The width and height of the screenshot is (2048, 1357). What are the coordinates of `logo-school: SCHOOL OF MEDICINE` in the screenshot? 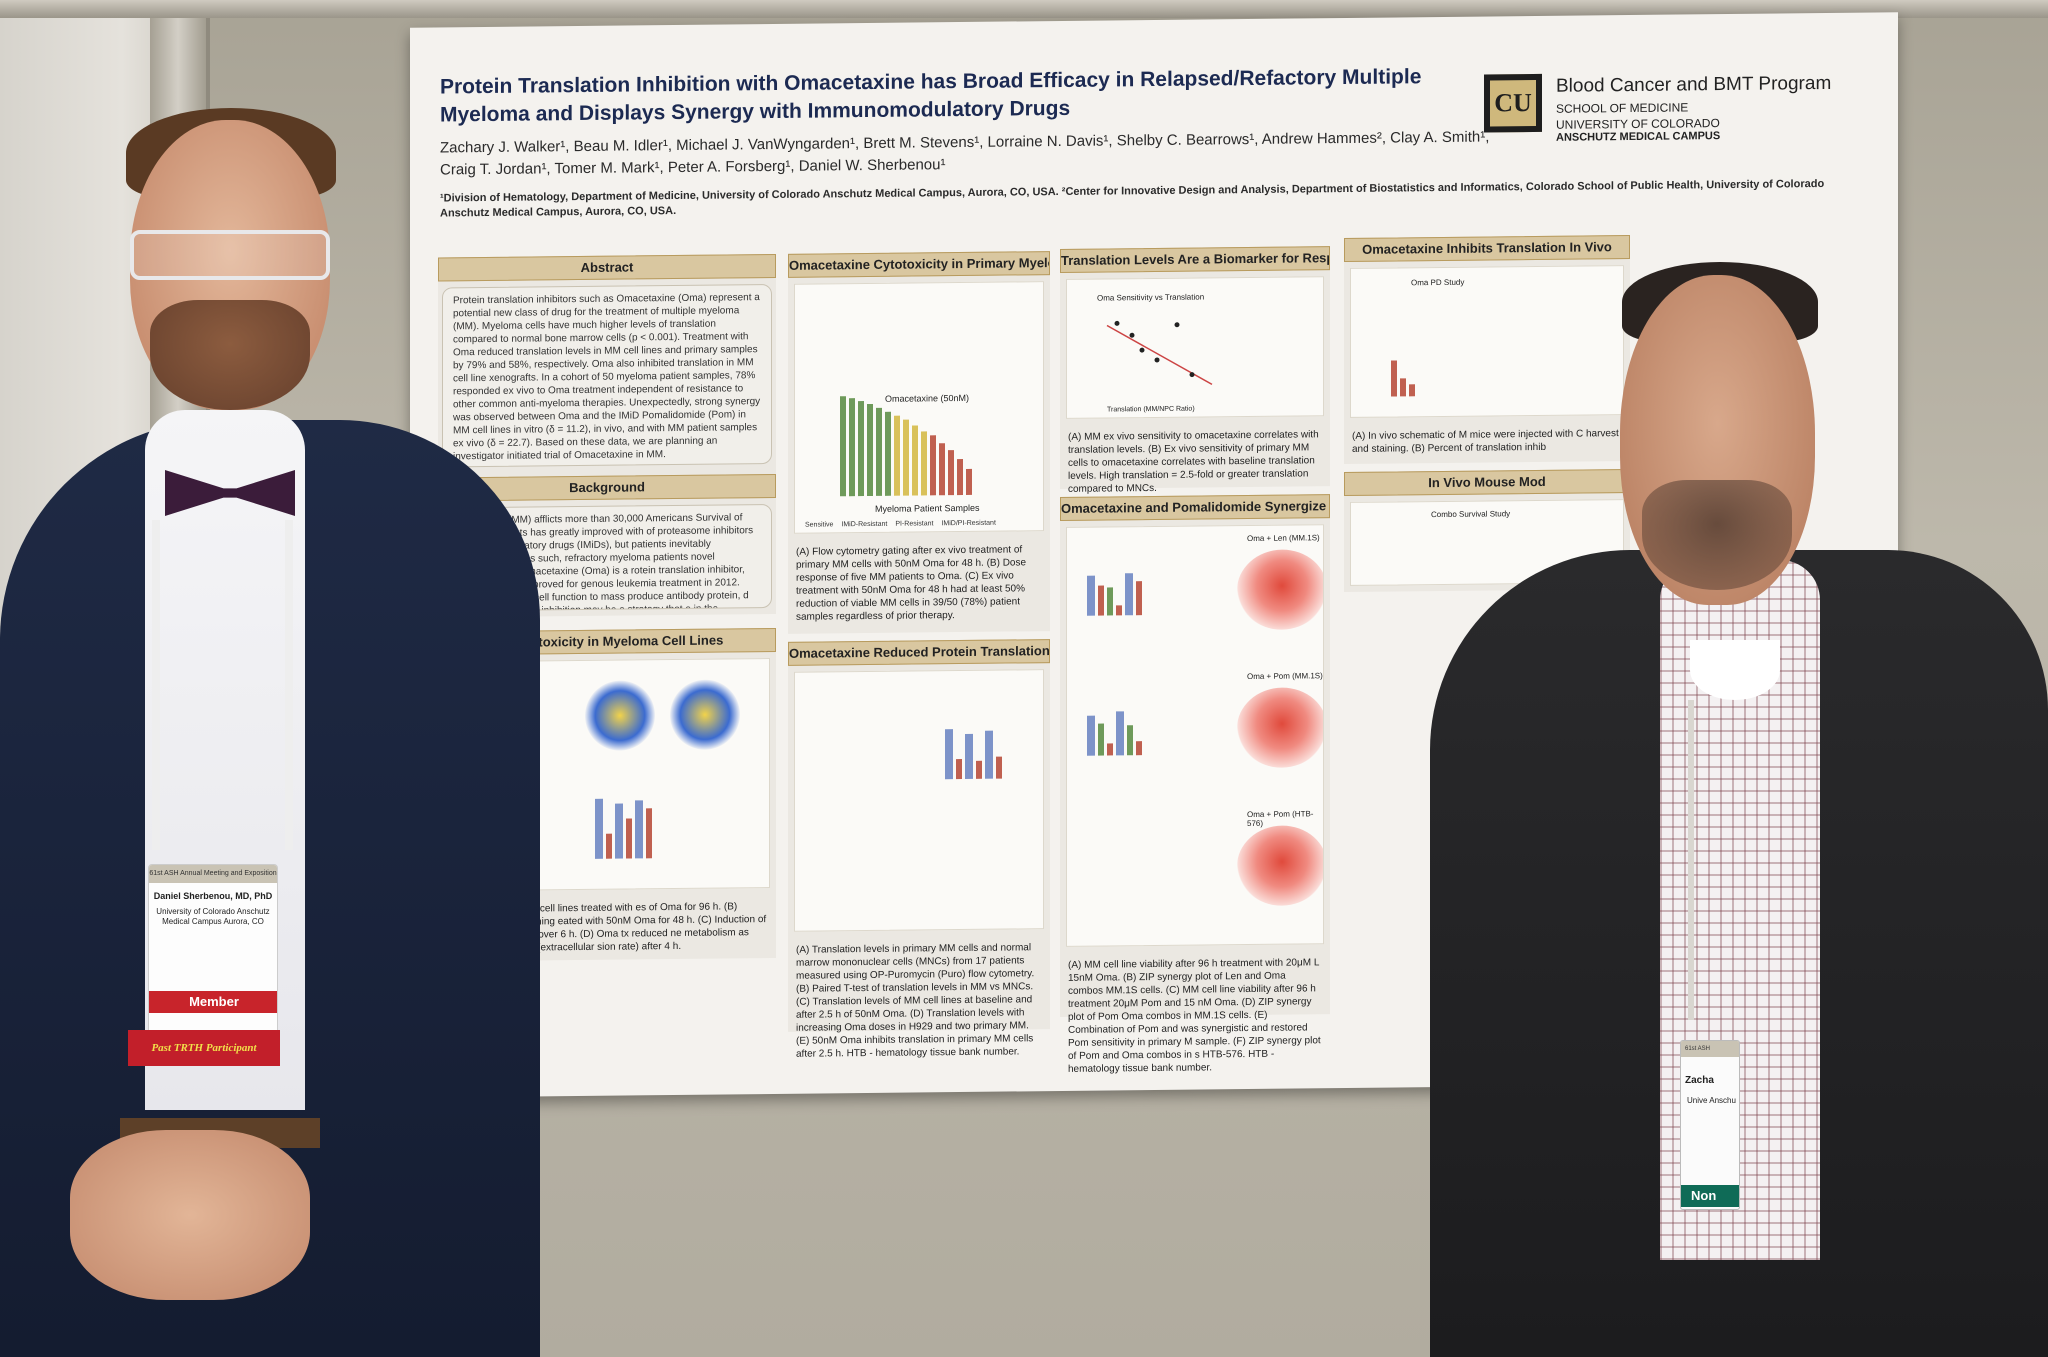 It's located at (1622, 108).